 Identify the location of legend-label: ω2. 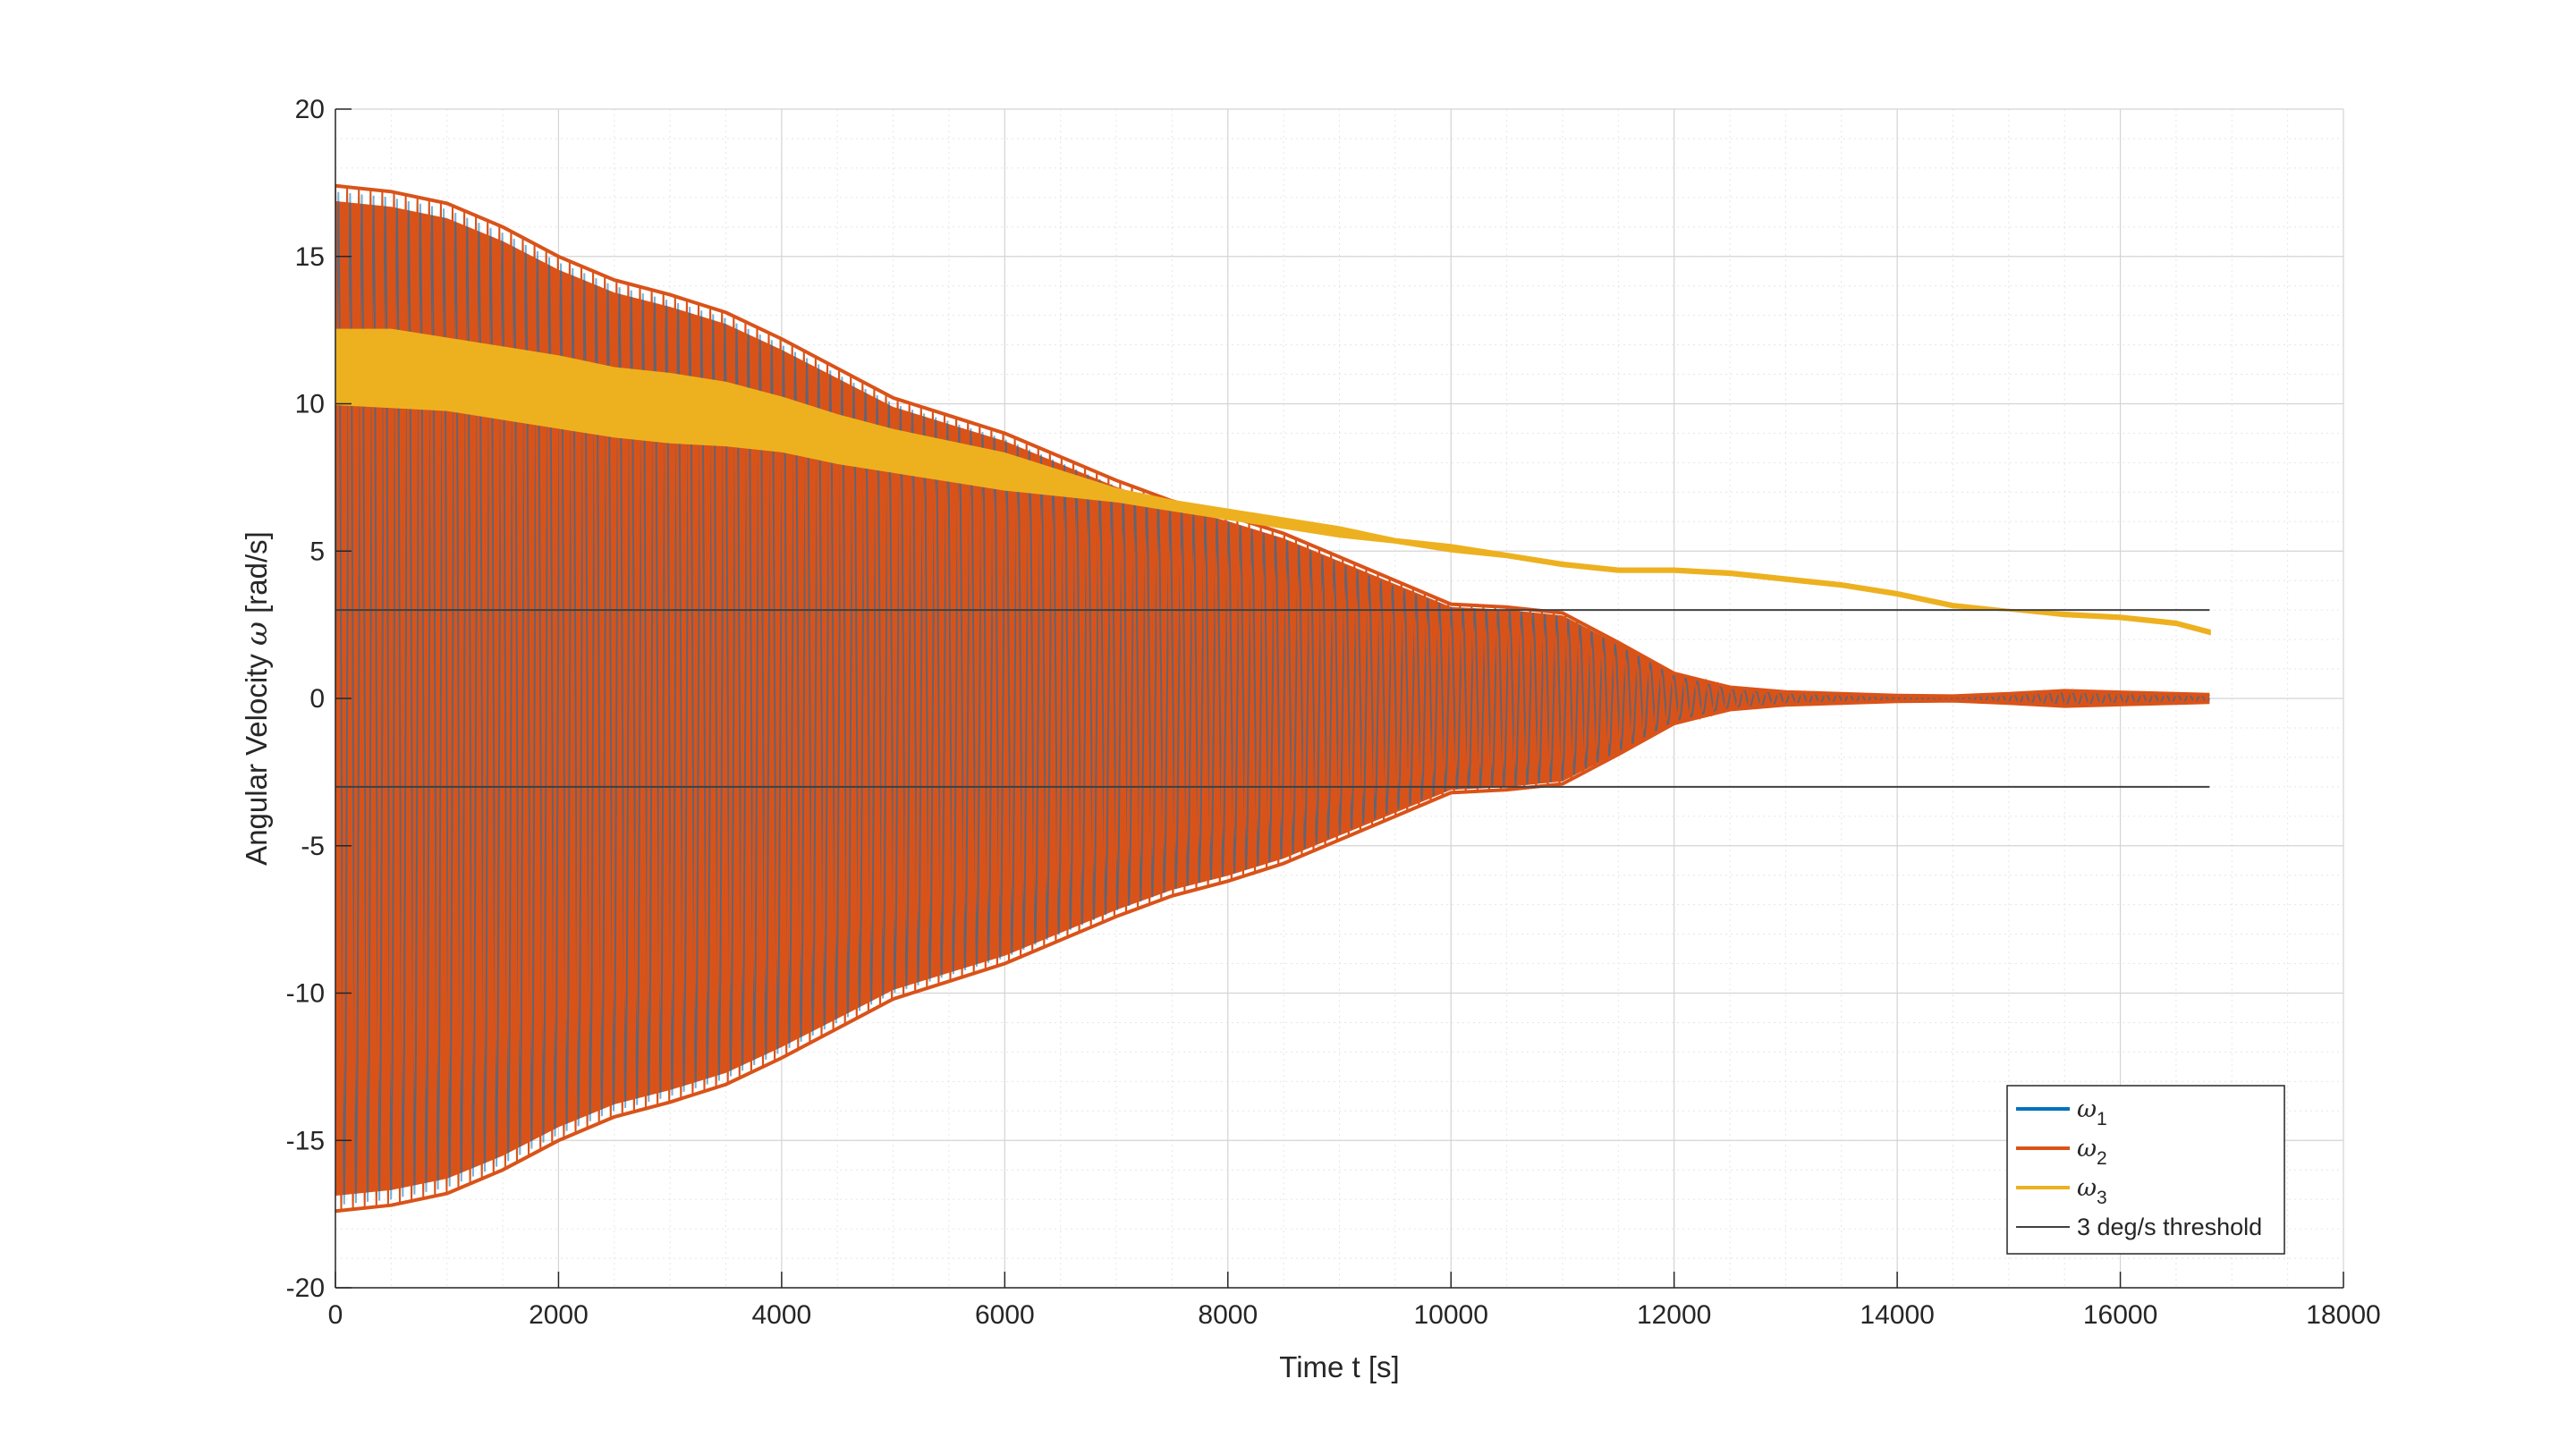
(2092, 1152).